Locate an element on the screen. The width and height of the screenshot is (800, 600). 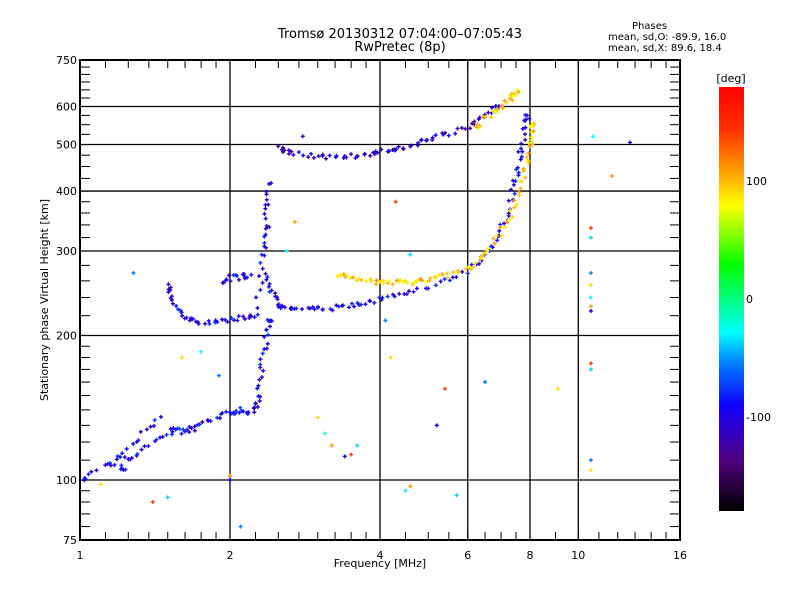
y-axis-title: Stationary phase Virtual Height [km] is located at coordinates (44, 300).